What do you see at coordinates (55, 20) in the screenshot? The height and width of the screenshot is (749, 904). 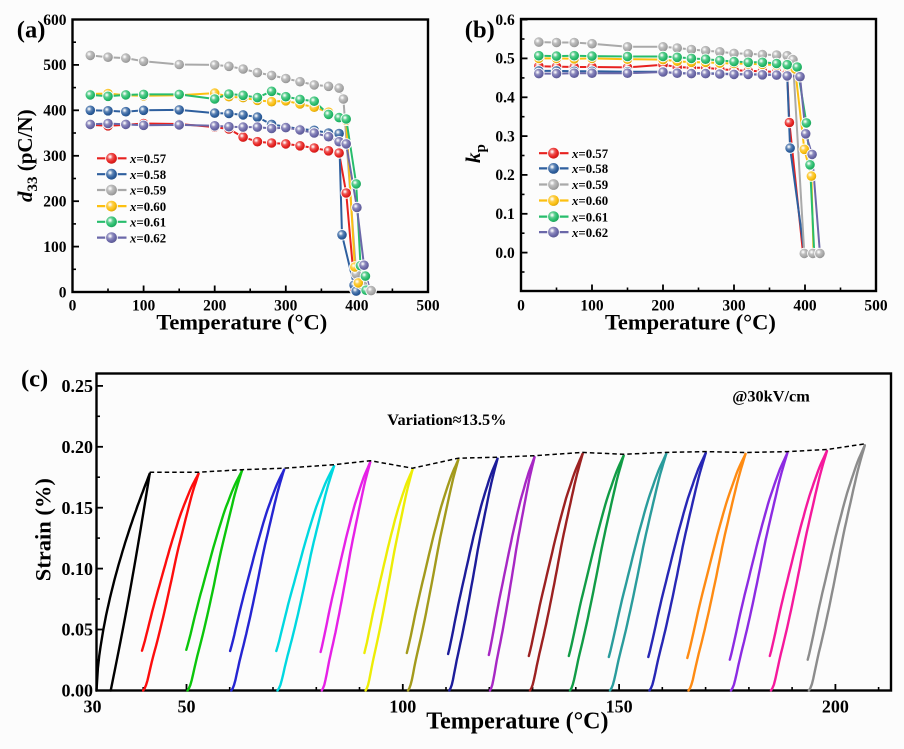 I see `svg-text: 600` at bounding box center [55, 20].